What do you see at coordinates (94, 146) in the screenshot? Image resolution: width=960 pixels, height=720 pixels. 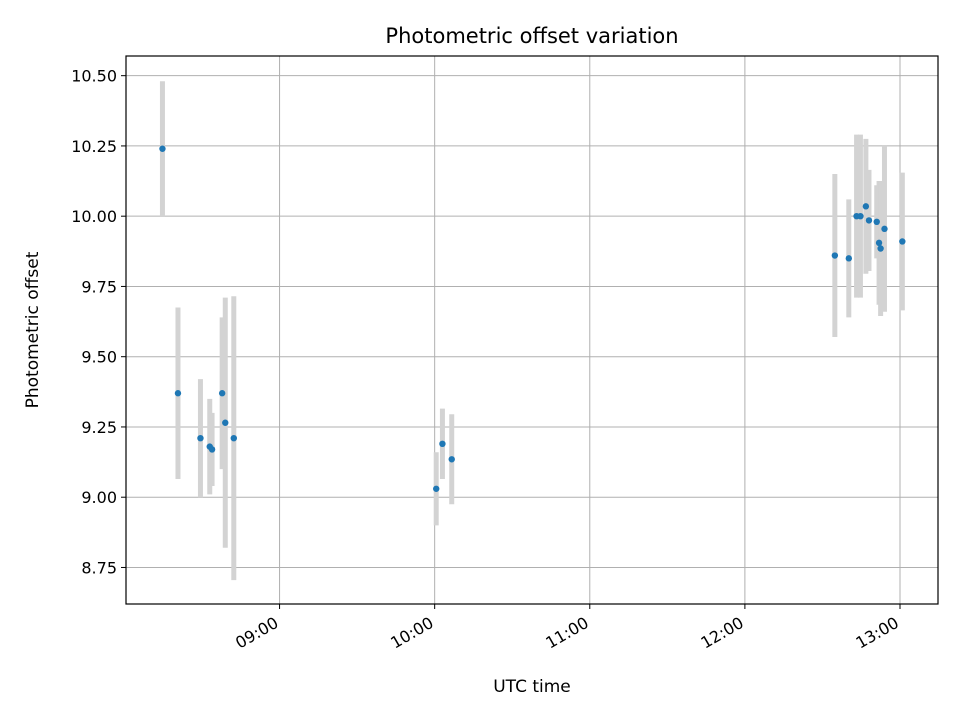 I see `y-tick-label: 10.25` at bounding box center [94, 146].